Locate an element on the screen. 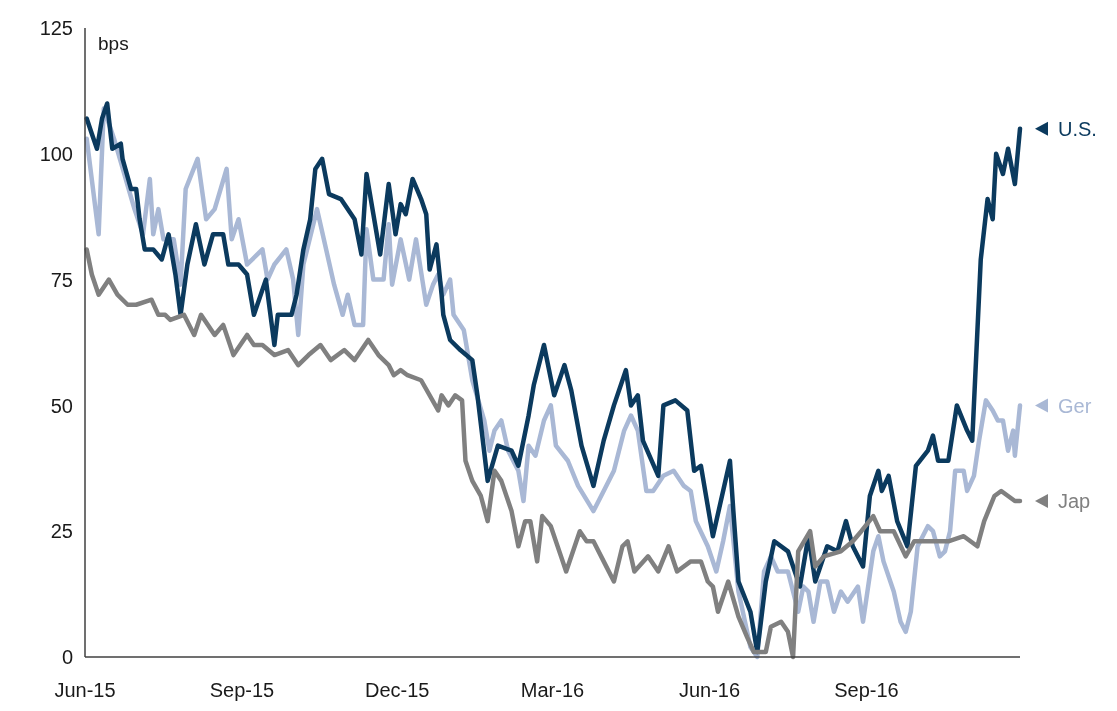 Image resolution: width=1117 pixels, height=711 pixels. legend-label: Jap is located at coordinates (1074, 501).